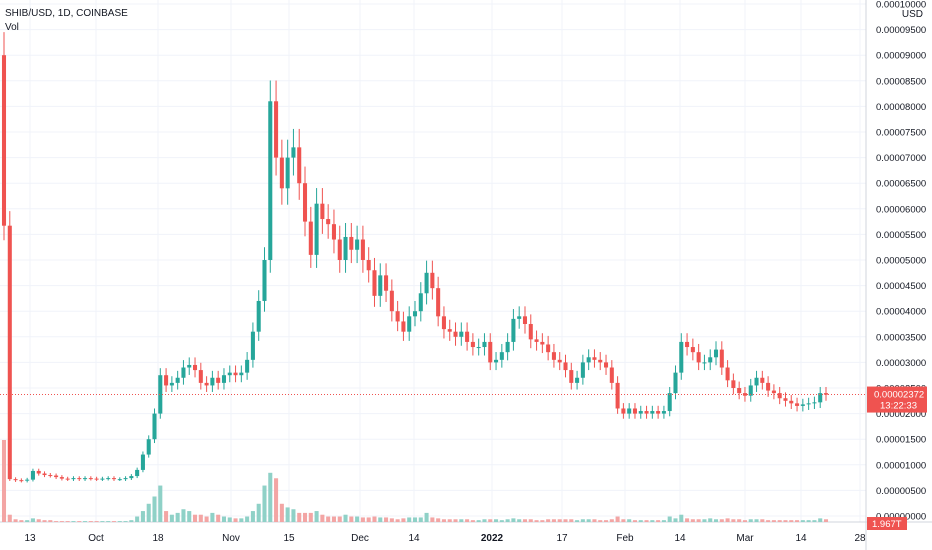 Image resolution: width=932 pixels, height=550 pixels. What do you see at coordinates (897, 399) in the screenshot?
I see `last-price-tag` at bounding box center [897, 399].